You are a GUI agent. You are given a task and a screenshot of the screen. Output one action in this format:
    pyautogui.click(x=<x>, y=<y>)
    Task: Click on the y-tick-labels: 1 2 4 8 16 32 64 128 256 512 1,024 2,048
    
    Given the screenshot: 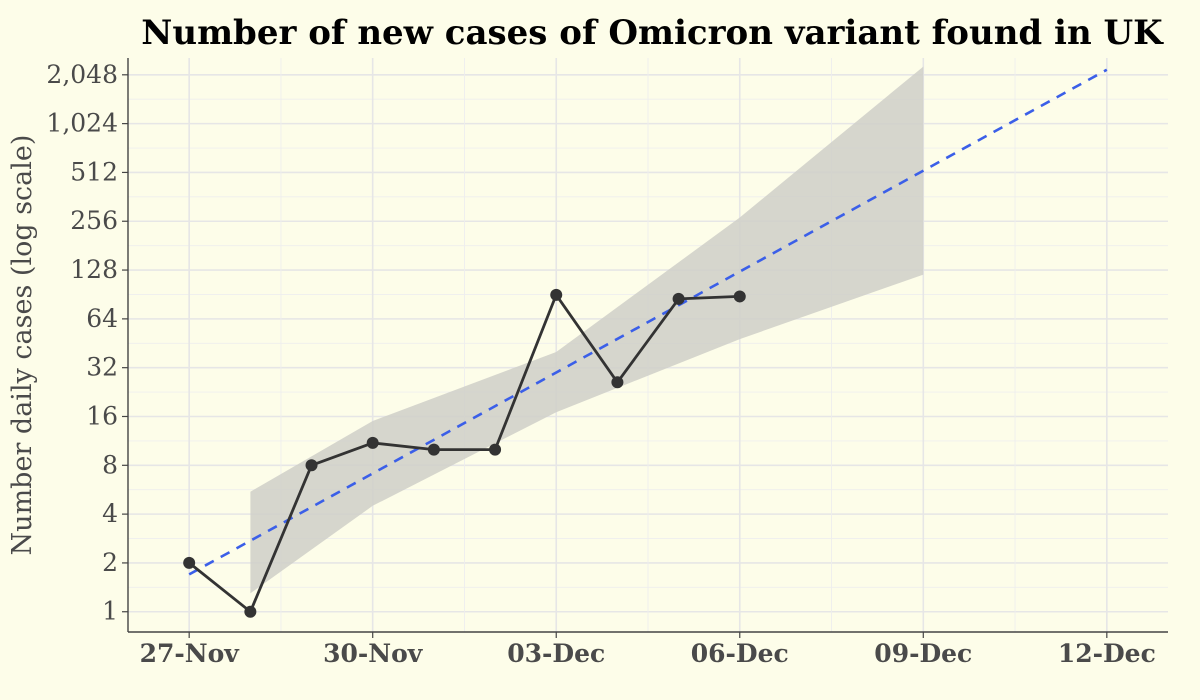 What is the action you would take?
    pyautogui.click(x=82, y=343)
    